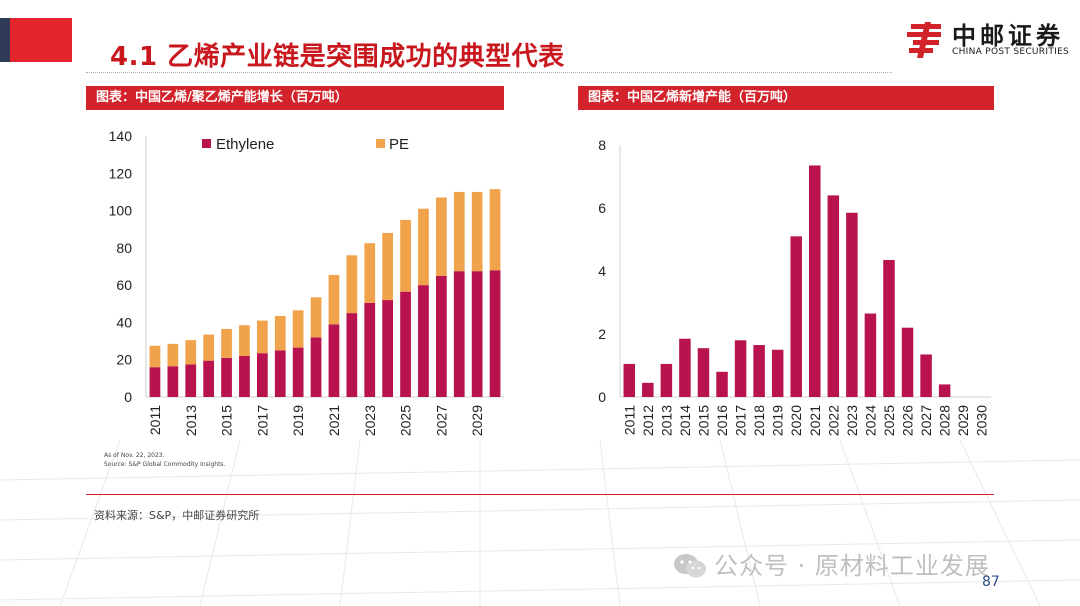 Image resolution: width=1080 pixels, height=606 pixels. What do you see at coordinates (36, 40) in the screenshot?
I see `header-accent-block` at bounding box center [36, 40].